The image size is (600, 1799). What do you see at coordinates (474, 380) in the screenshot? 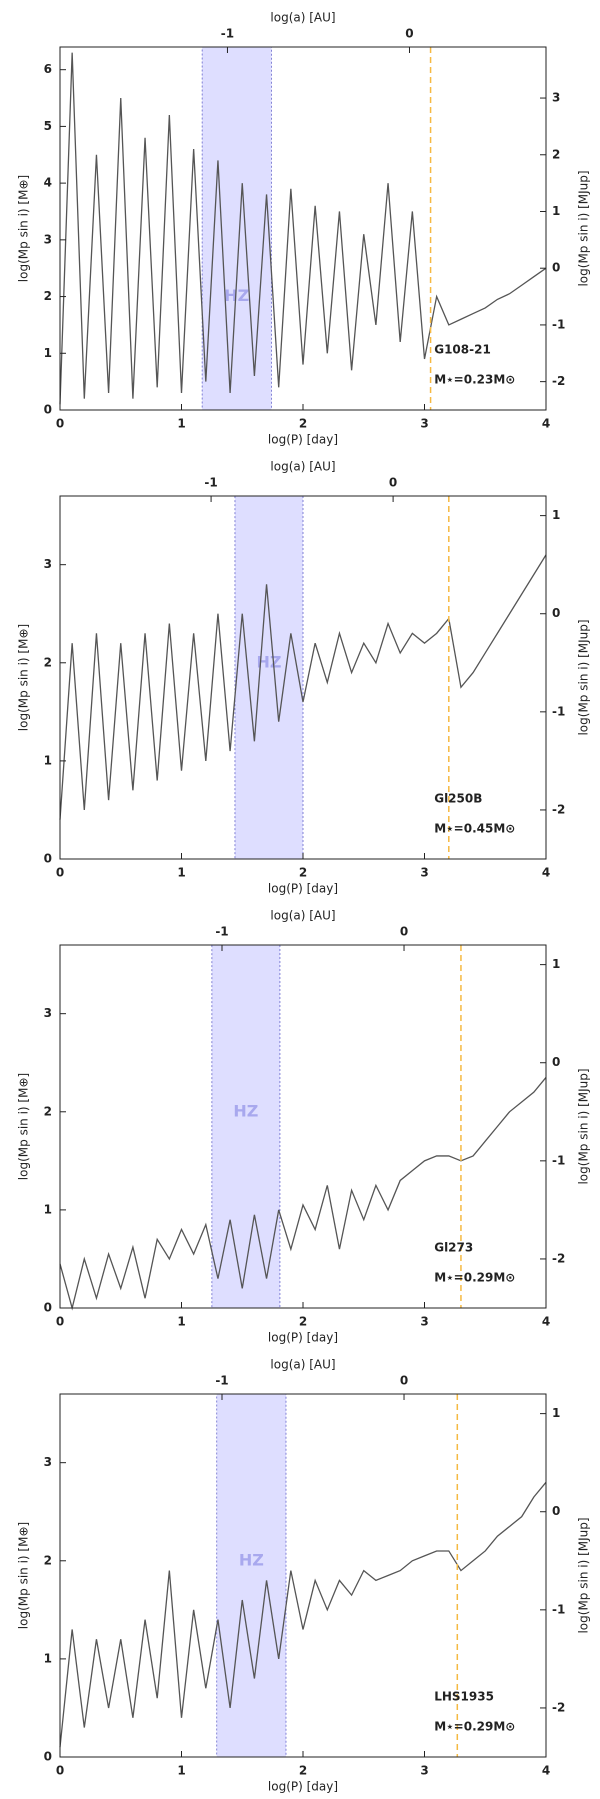
I see `annotation: M⋆=0.23M⊙` at bounding box center [474, 380].